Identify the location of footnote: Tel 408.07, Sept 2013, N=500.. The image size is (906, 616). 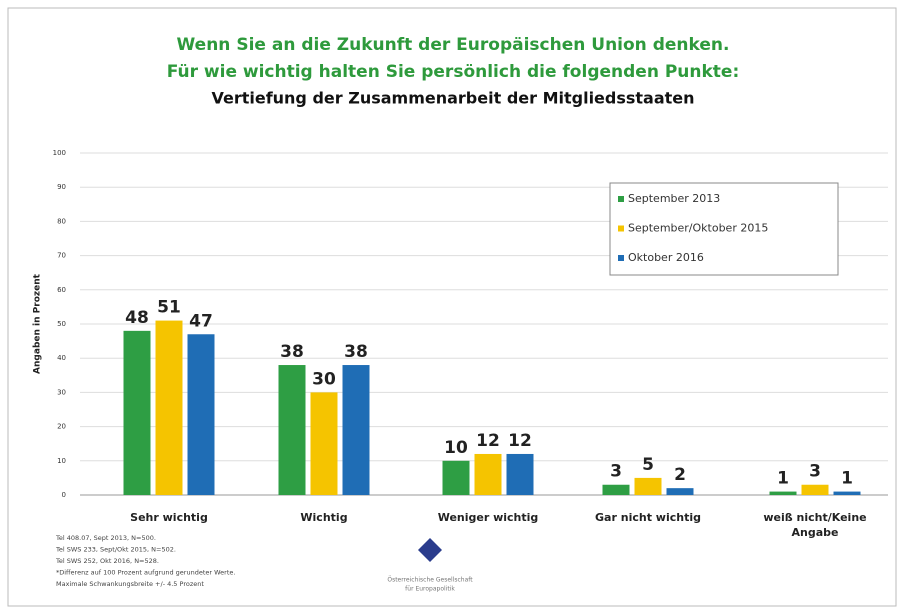
(105, 538).